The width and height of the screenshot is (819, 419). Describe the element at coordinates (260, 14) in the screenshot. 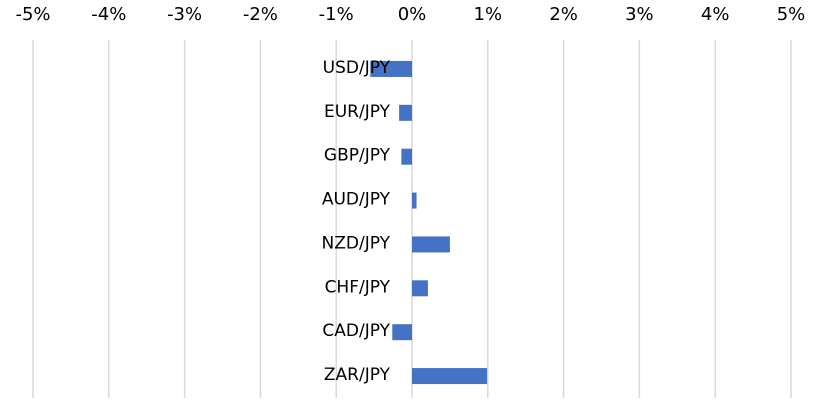

I see `x-tick-label: -2%` at that location.